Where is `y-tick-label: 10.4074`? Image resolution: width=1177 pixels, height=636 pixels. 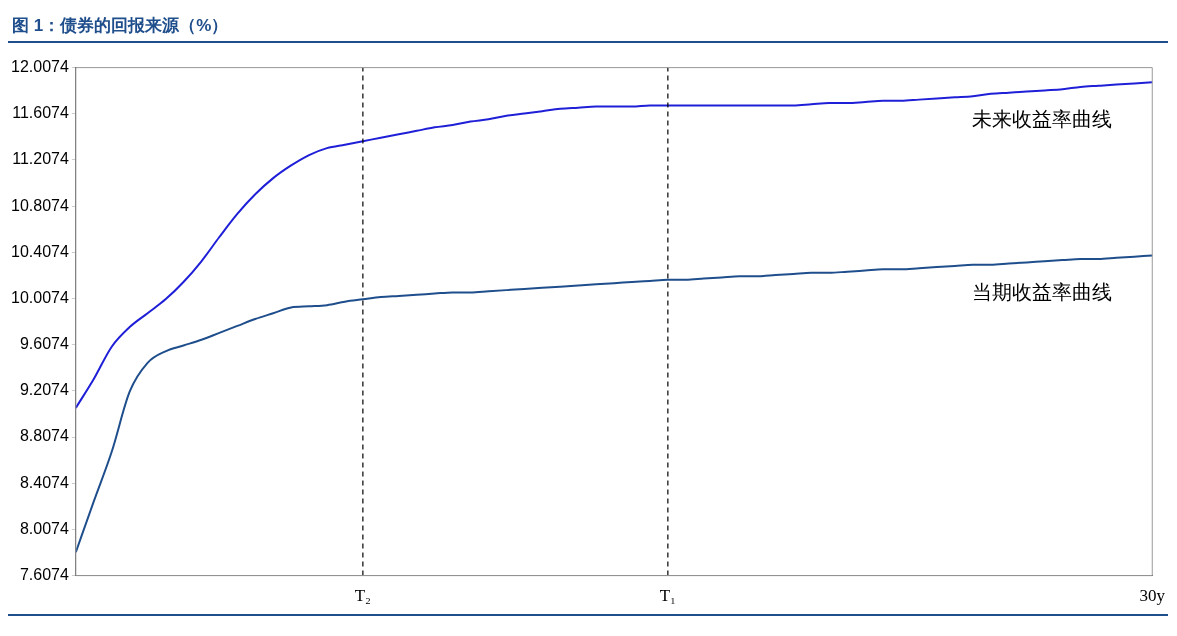 y-tick-label: 10.4074 is located at coordinates (39, 251).